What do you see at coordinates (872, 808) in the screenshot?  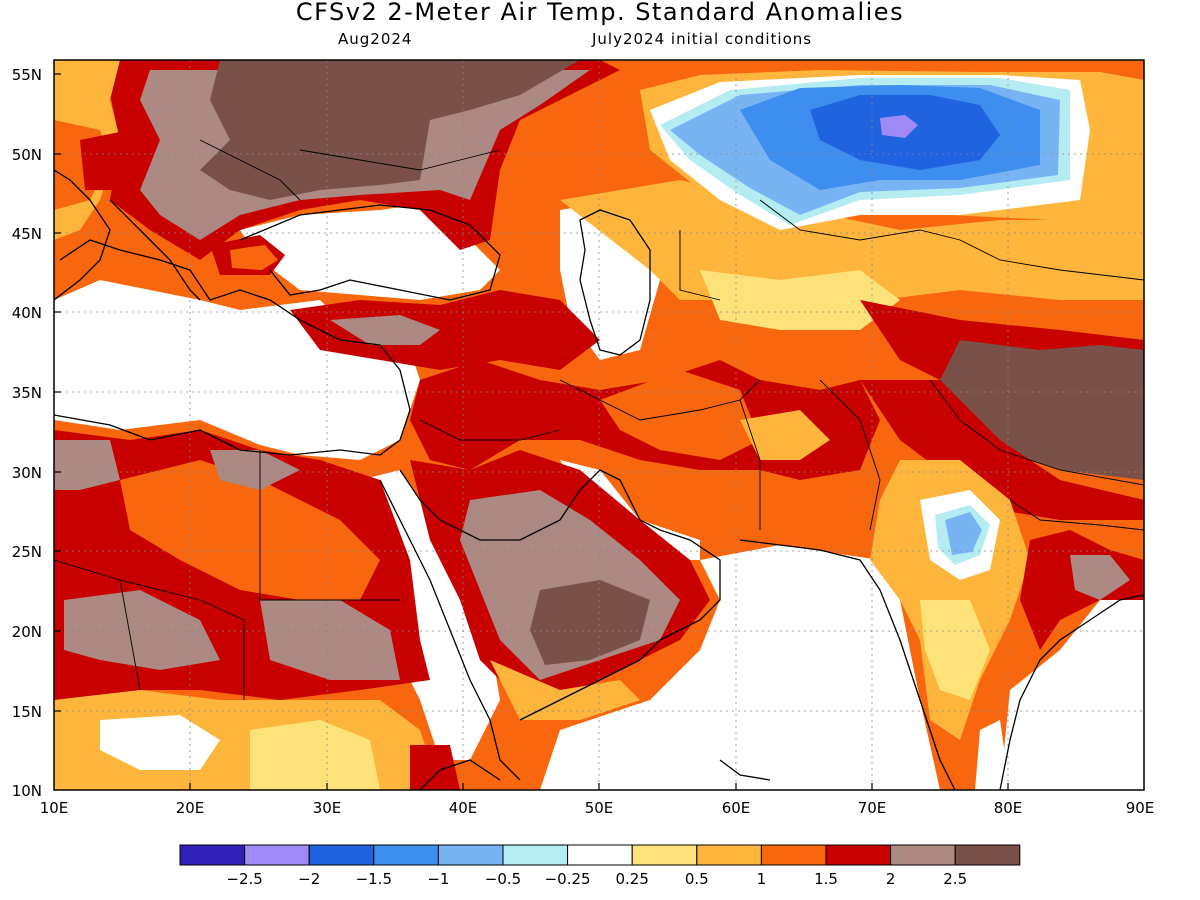 I see `lon-label: 70E` at bounding box center [872, 808].